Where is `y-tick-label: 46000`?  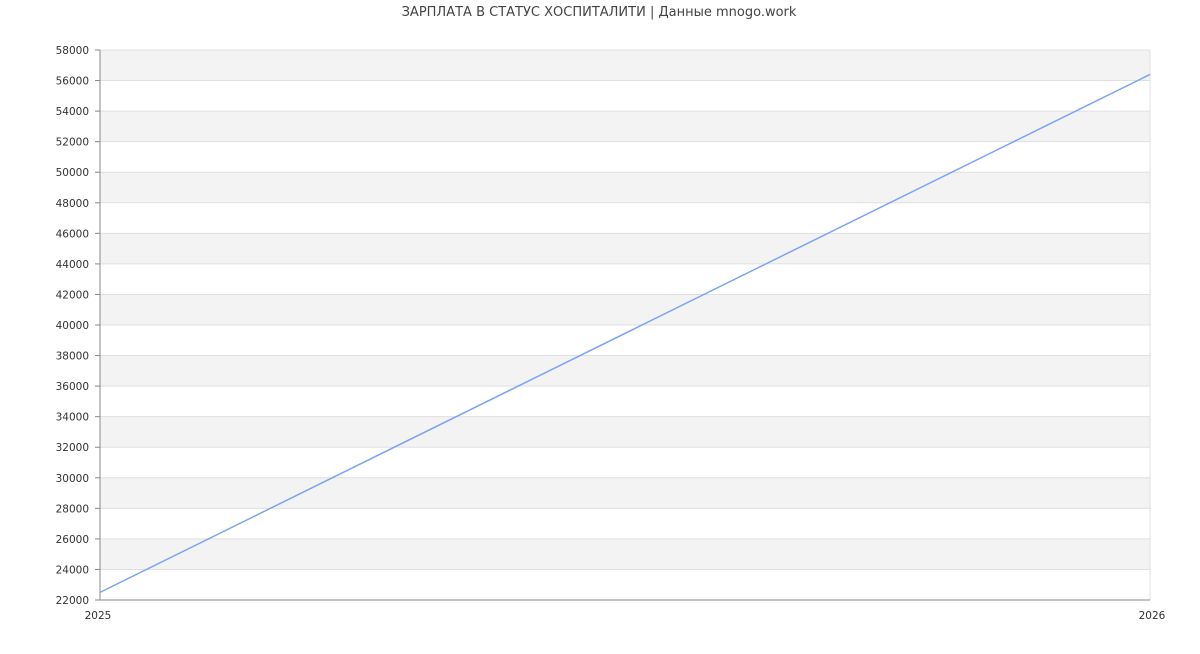
y-tick-label: 46000 is located at coordinates (72, 234).